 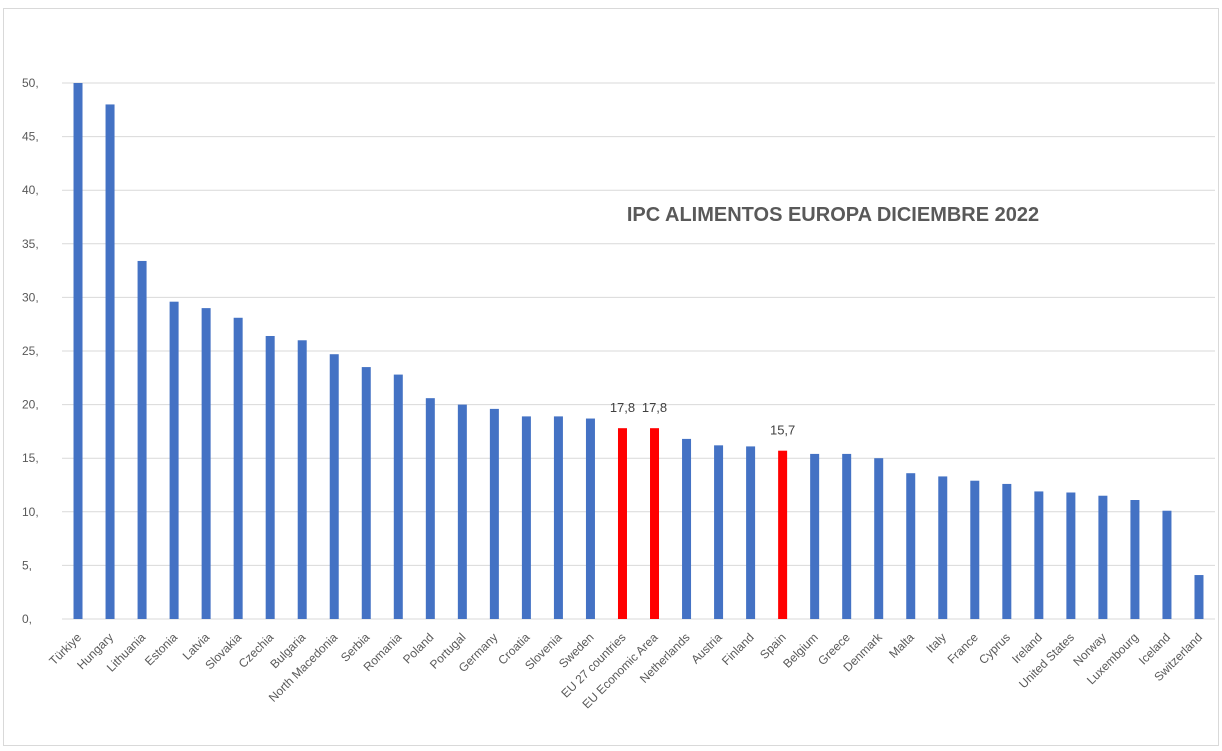 What do you see at coordinates (706, 648) in the screenshot?
I see `x-tick-label: Austria` at bounding box center [706, 648].